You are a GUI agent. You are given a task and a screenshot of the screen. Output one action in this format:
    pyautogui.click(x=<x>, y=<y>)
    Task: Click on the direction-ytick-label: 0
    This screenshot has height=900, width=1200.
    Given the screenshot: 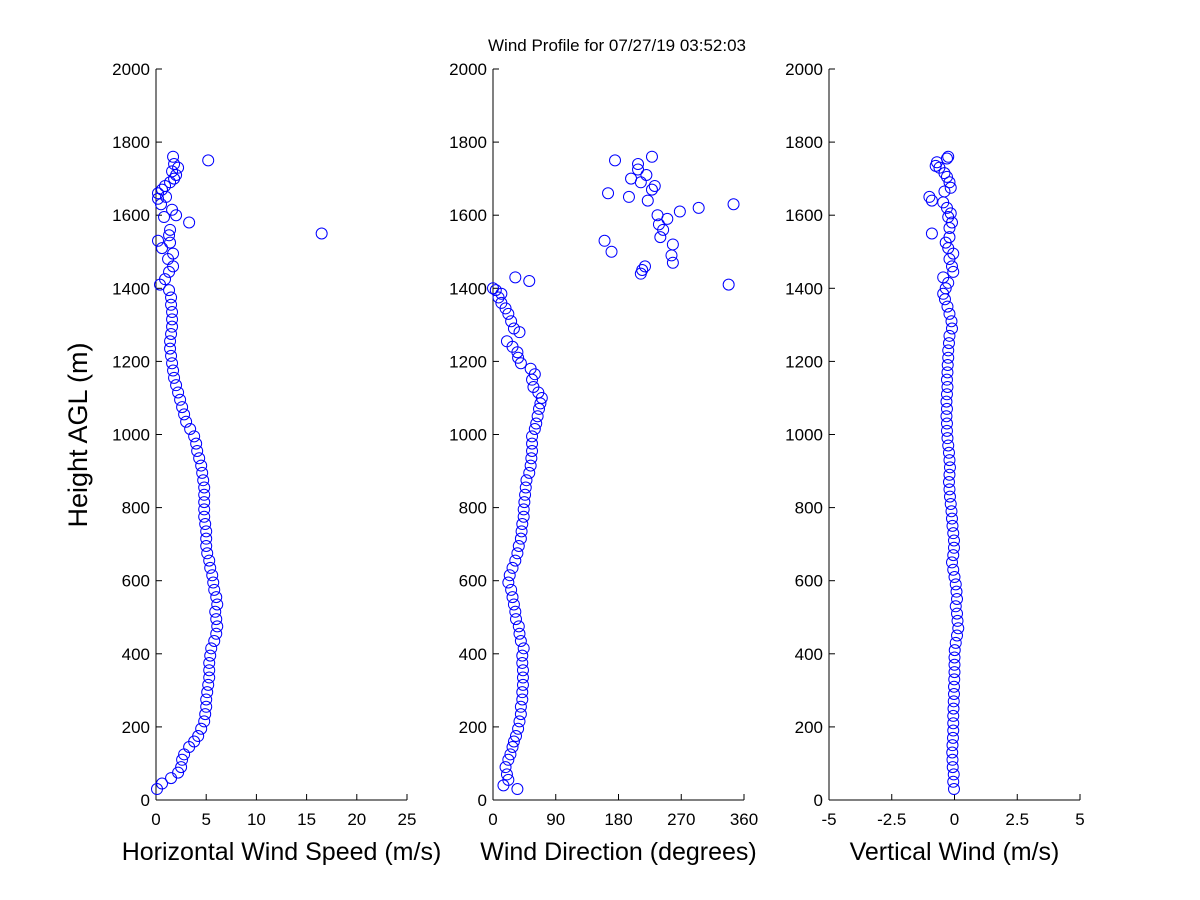 What is the action you would take?
    pyautogui.click(x=482, y=800)
    